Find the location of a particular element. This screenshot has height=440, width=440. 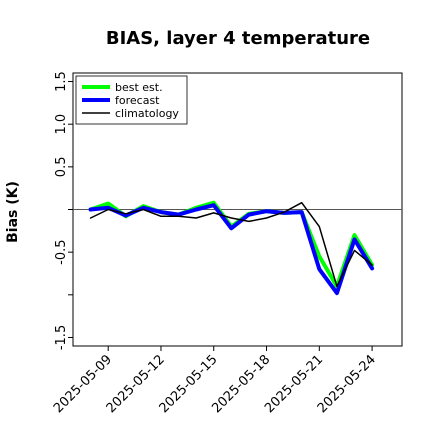

y-tick-label: 0.5 is located at coordinates (61, 167).